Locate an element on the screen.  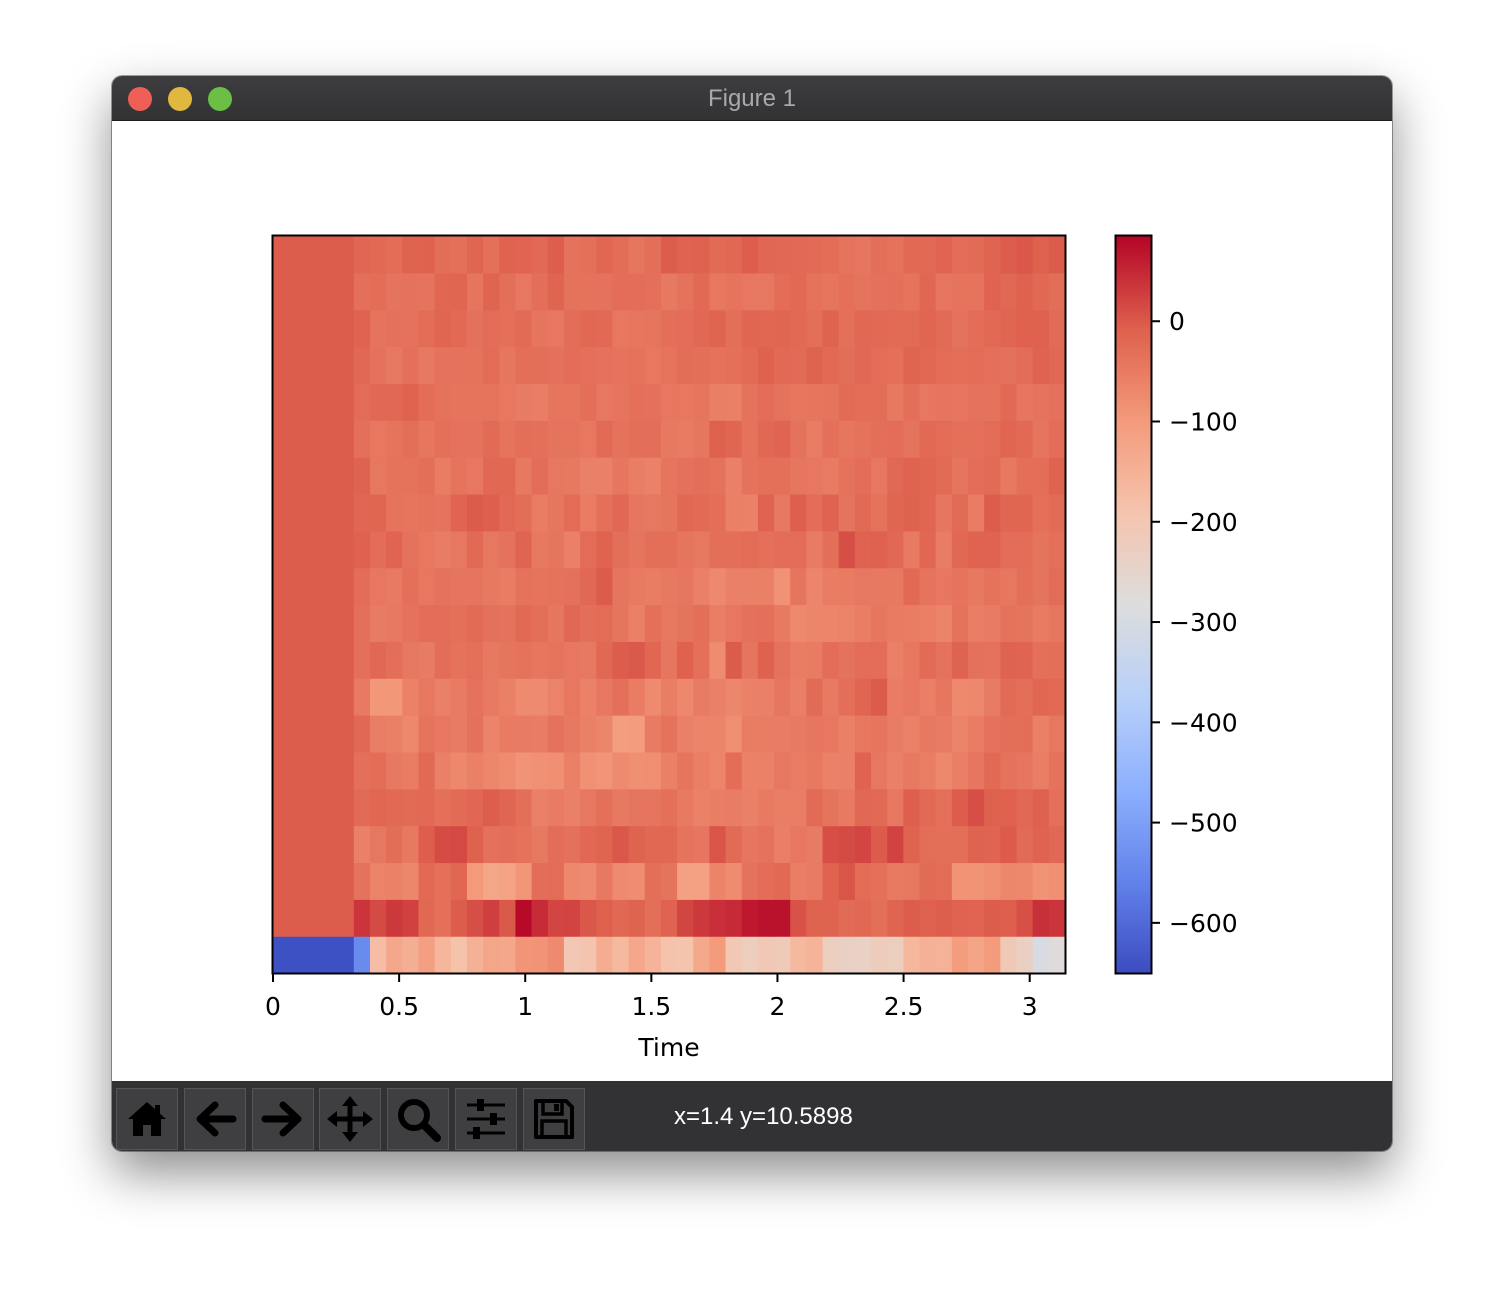
x-tick-label: 2 is located at coordinates (778, 1006).